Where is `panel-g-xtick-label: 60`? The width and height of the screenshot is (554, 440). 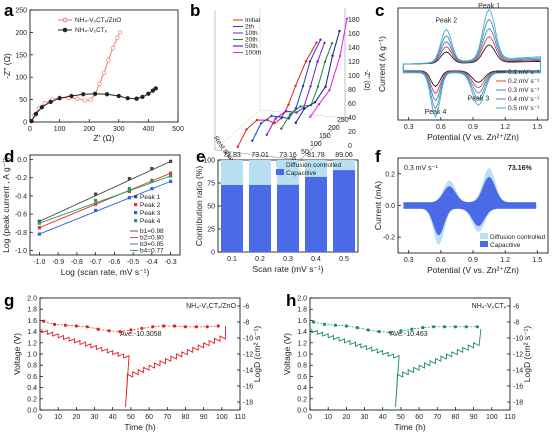 panel-g-xtick-label: 60 is located at coordinates (149, 417).